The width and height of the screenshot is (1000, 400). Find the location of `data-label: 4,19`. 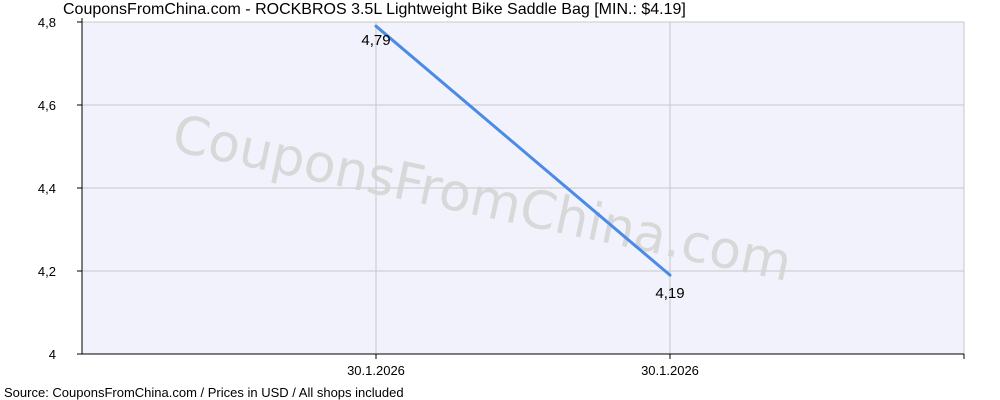

data-label: 4,19 is located at coordinates (669, 293).